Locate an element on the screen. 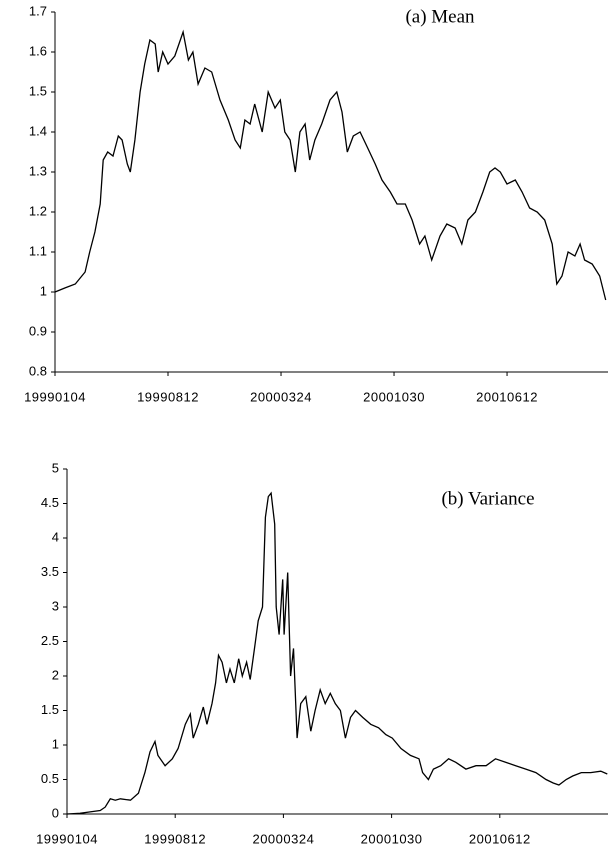 This screenshot has width=608, height=852. y-tick-label: 0.9 is located at coordinates (38, 330).